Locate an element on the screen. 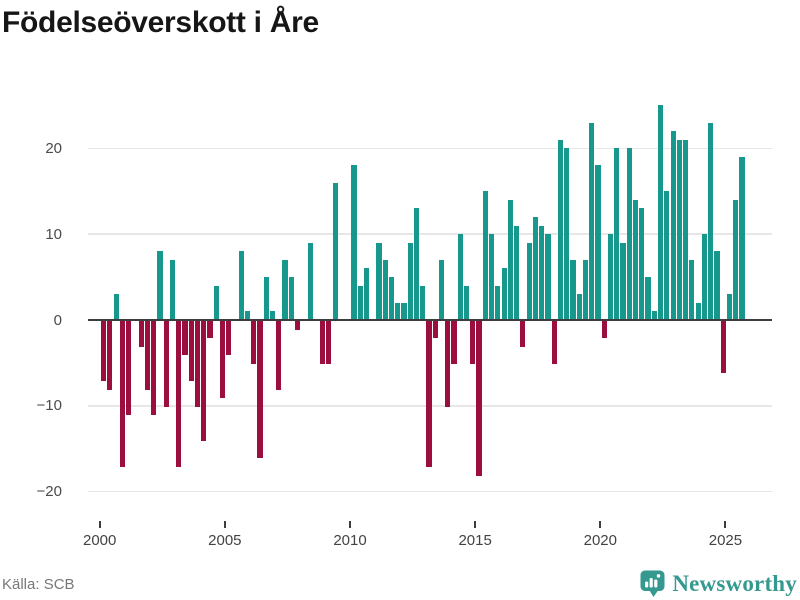 The height and width of the screenshot is (600, 800). pin-bar-chart-icon is located at coordinates (652, 584).